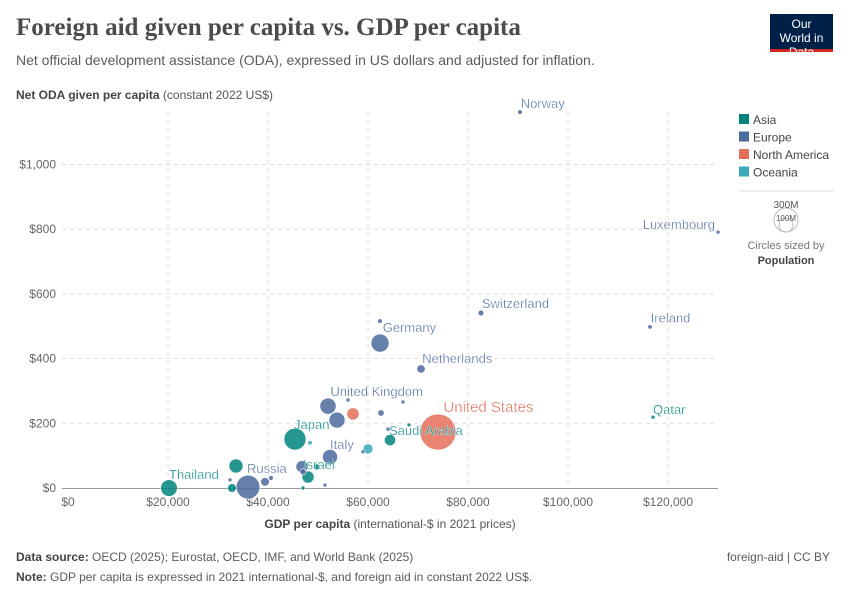 The width and height of the screenshot is (850, 600). What do you see at coordinates (311, 424) in the screenshot?
I see `point-label: Japan` at bounding box center [311, 424].